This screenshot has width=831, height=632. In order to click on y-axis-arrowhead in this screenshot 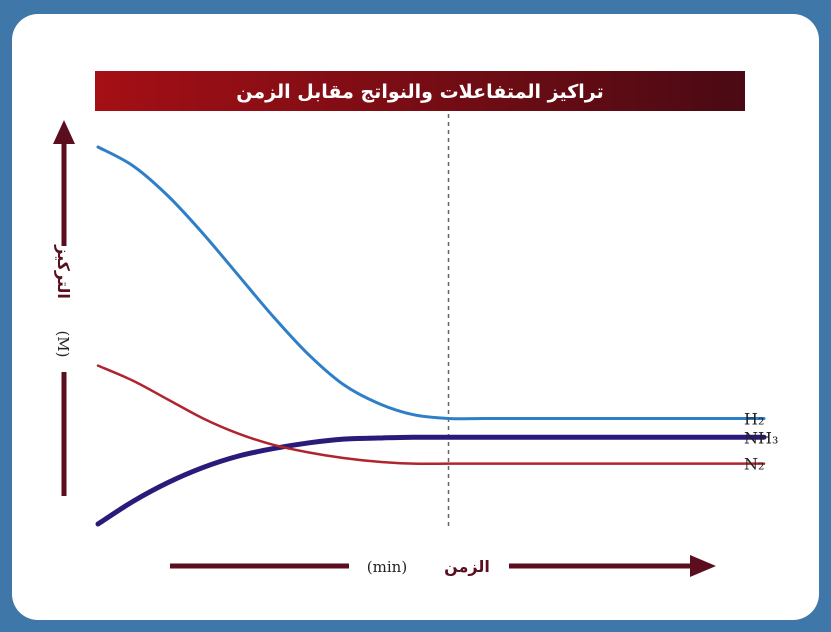, I will do `click(64, 132)`.